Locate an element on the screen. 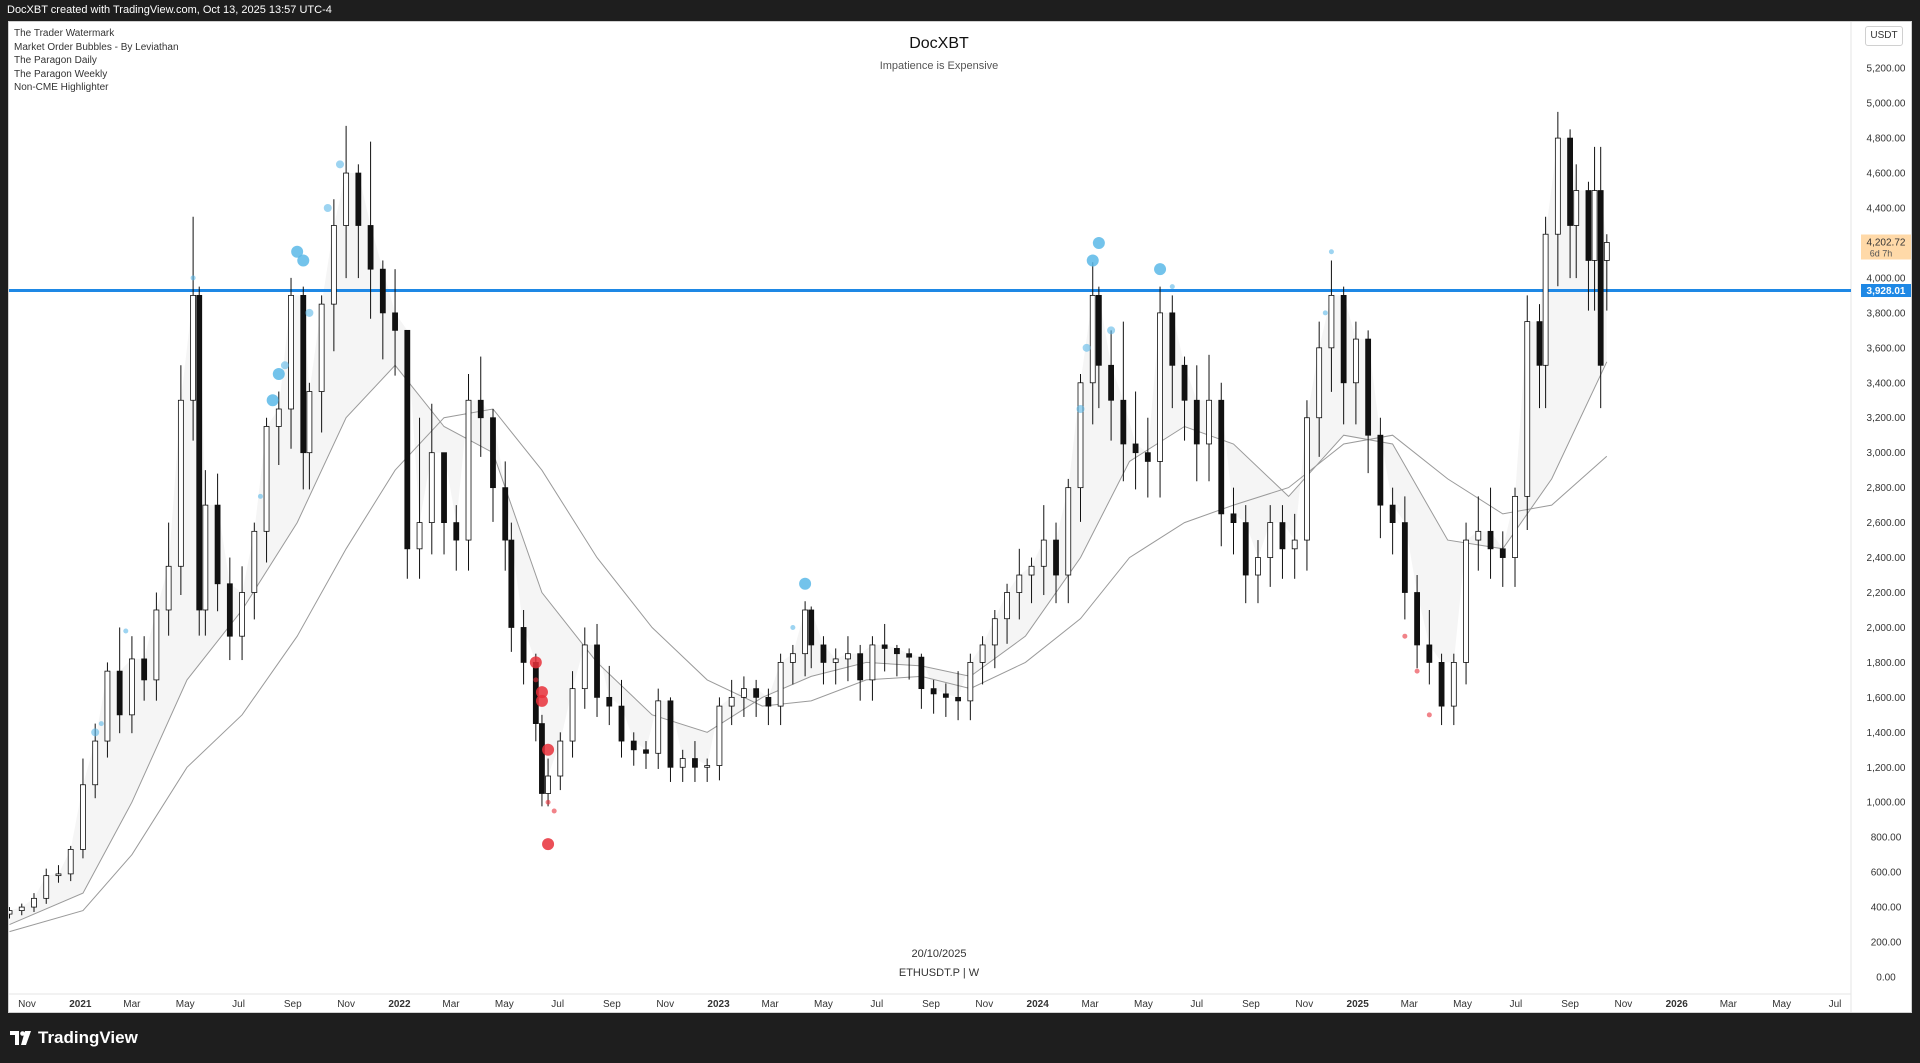 This screenshot has height=1063, width=1920. tradingview-logo-icon is located at coordinates (20, 1038).